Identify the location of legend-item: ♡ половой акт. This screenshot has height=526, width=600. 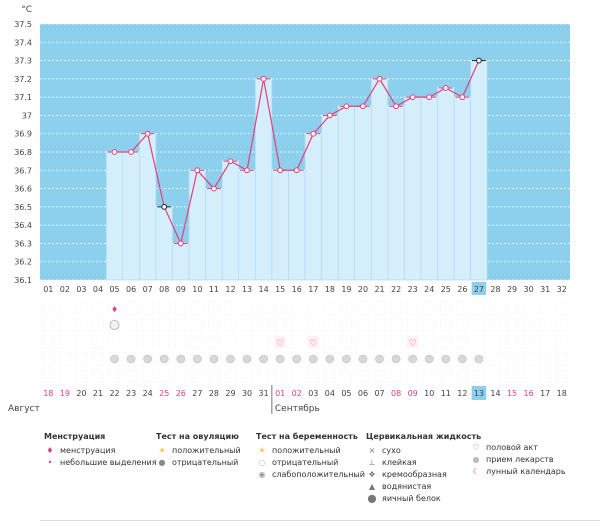
(518, 448).